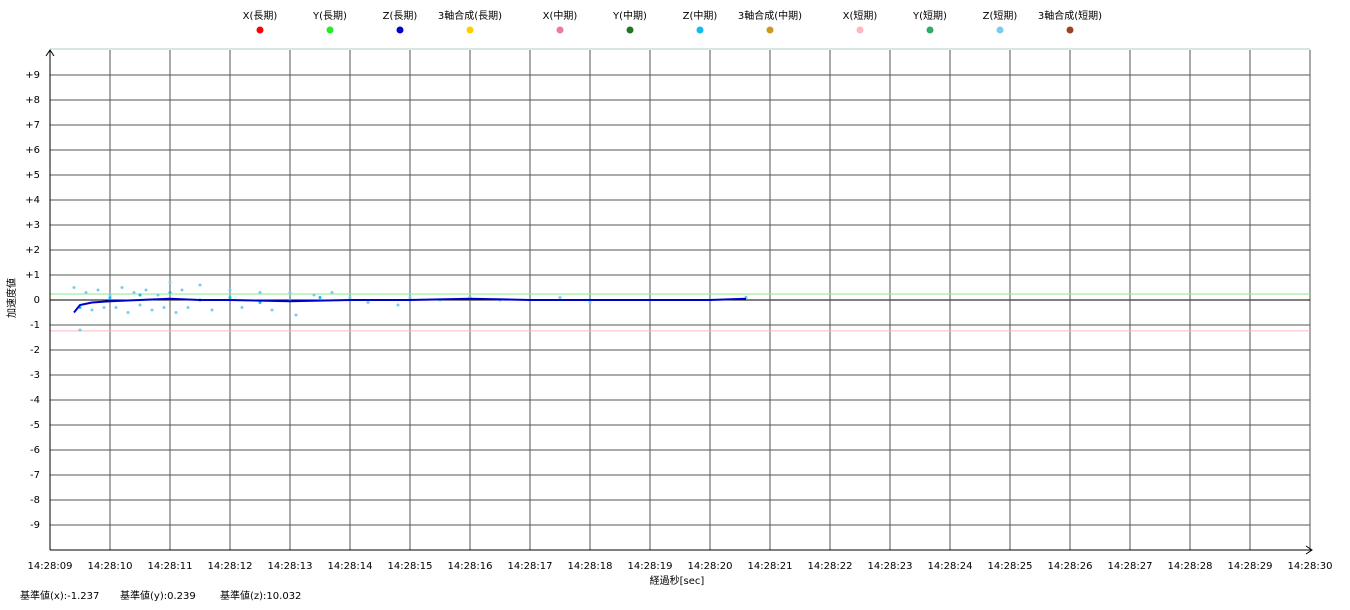 Image resolution: width=1350 pixels, height=610 pixels. I want to click on y-tick-label: +8, so click(32, 100).